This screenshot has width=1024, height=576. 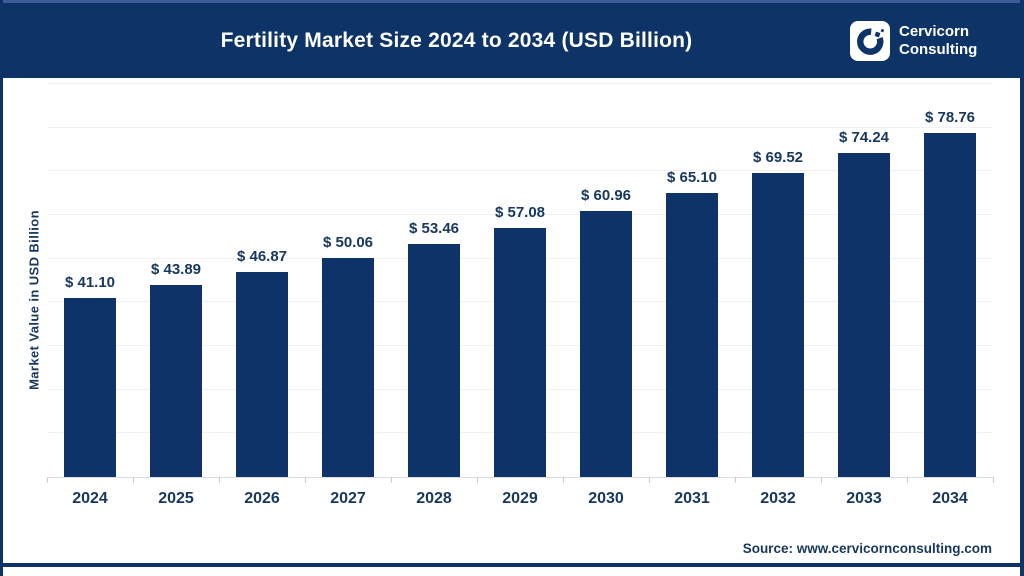 I want to click on x-axis-label-2032: 2032, so click(x=778, y=498).